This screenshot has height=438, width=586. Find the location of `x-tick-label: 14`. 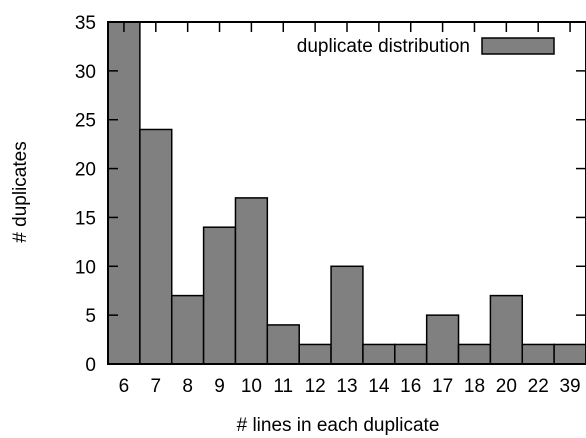

x-tick-label: 14 is located at coordinates (379, 386).